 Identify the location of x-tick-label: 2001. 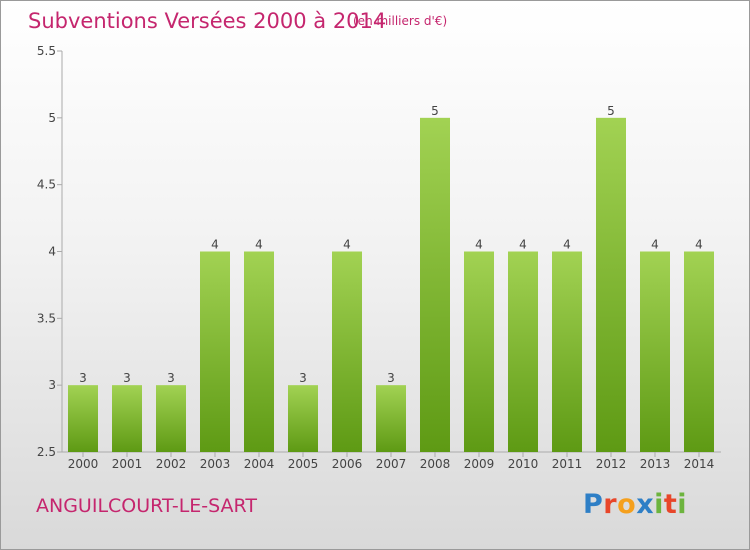
(127, 464).